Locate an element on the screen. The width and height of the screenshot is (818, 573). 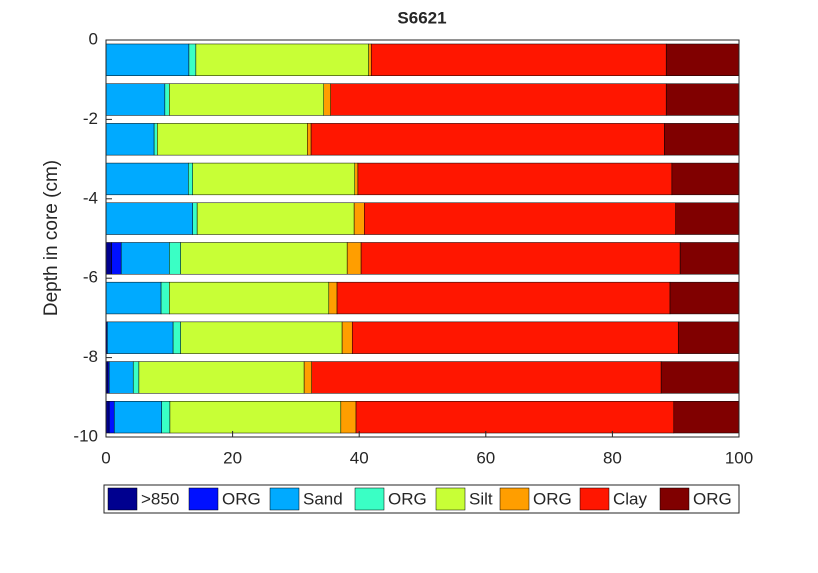
x-tick-label: 20 is located at coordinates (232, 457).